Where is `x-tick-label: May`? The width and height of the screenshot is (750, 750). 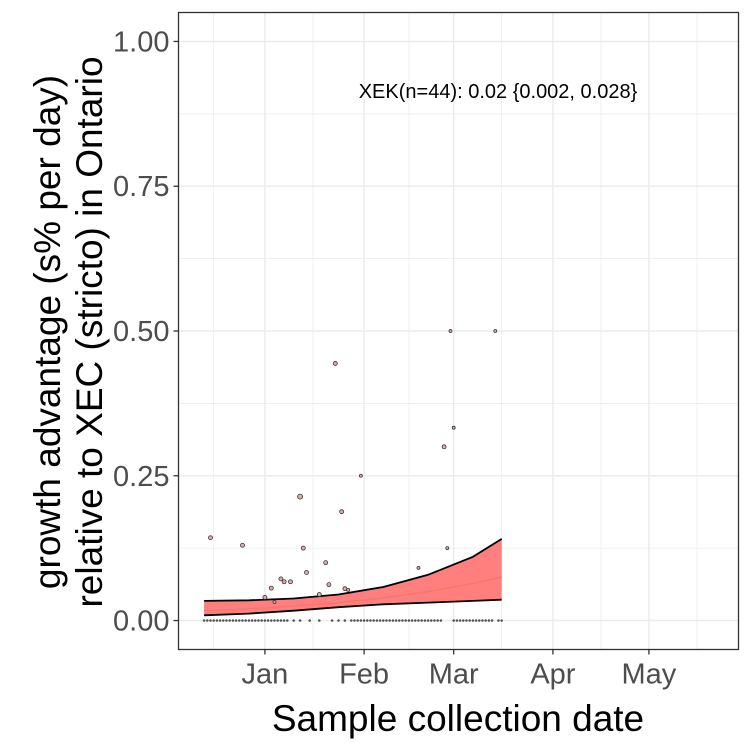 x-tick-label: May is located at coordinates (649, 675).